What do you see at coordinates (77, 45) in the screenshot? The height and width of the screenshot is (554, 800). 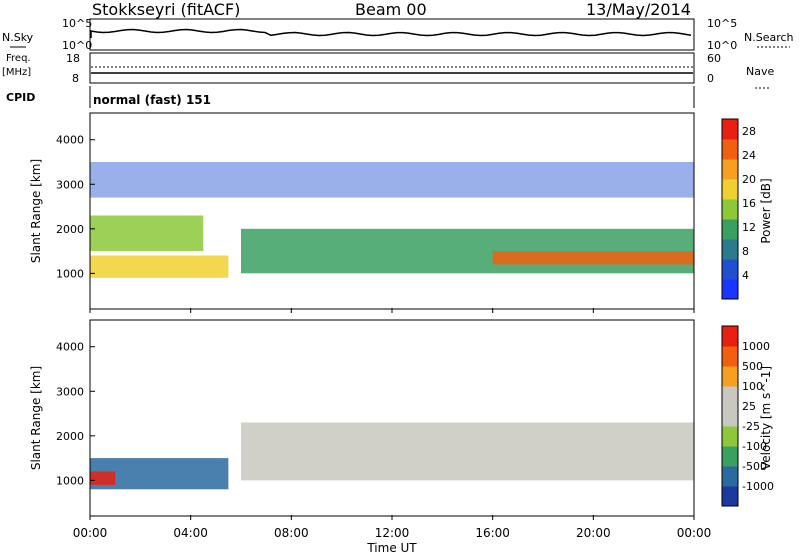 I see `noise-left-tick-bottom: 10^0` at bounding box center [77, 45].